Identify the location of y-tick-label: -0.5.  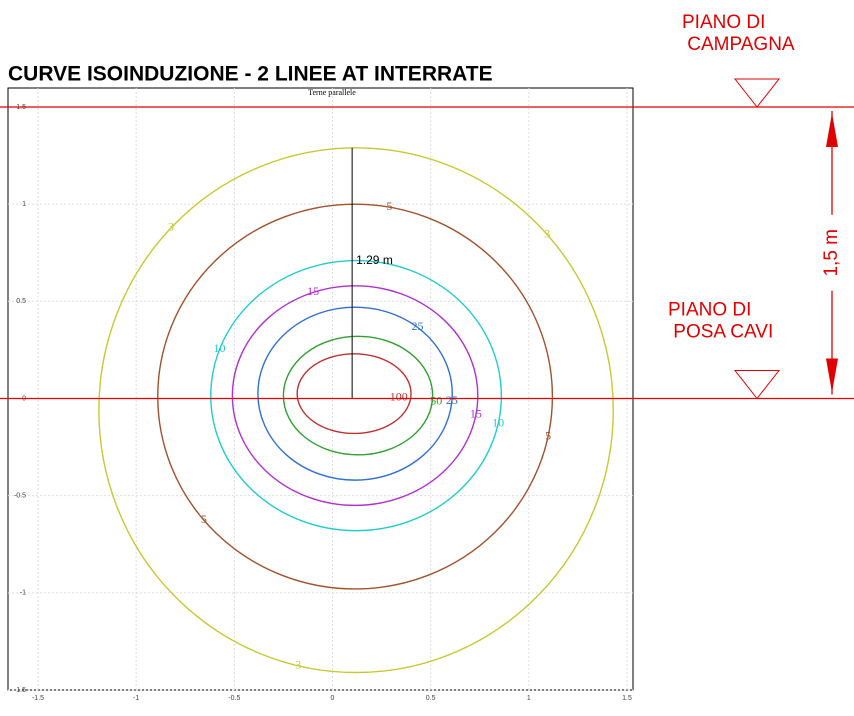
(20, 496).